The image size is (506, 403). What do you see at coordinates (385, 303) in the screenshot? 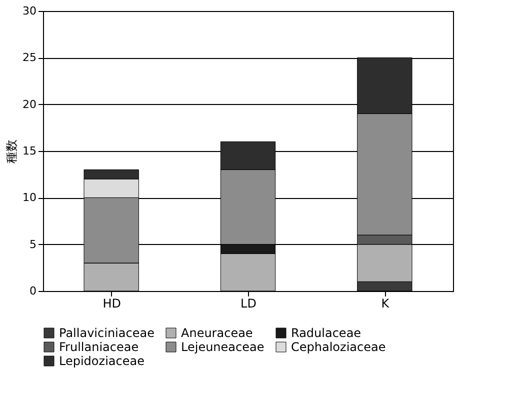
I see `x-tick-label: K` at bounding box center [385, 303].